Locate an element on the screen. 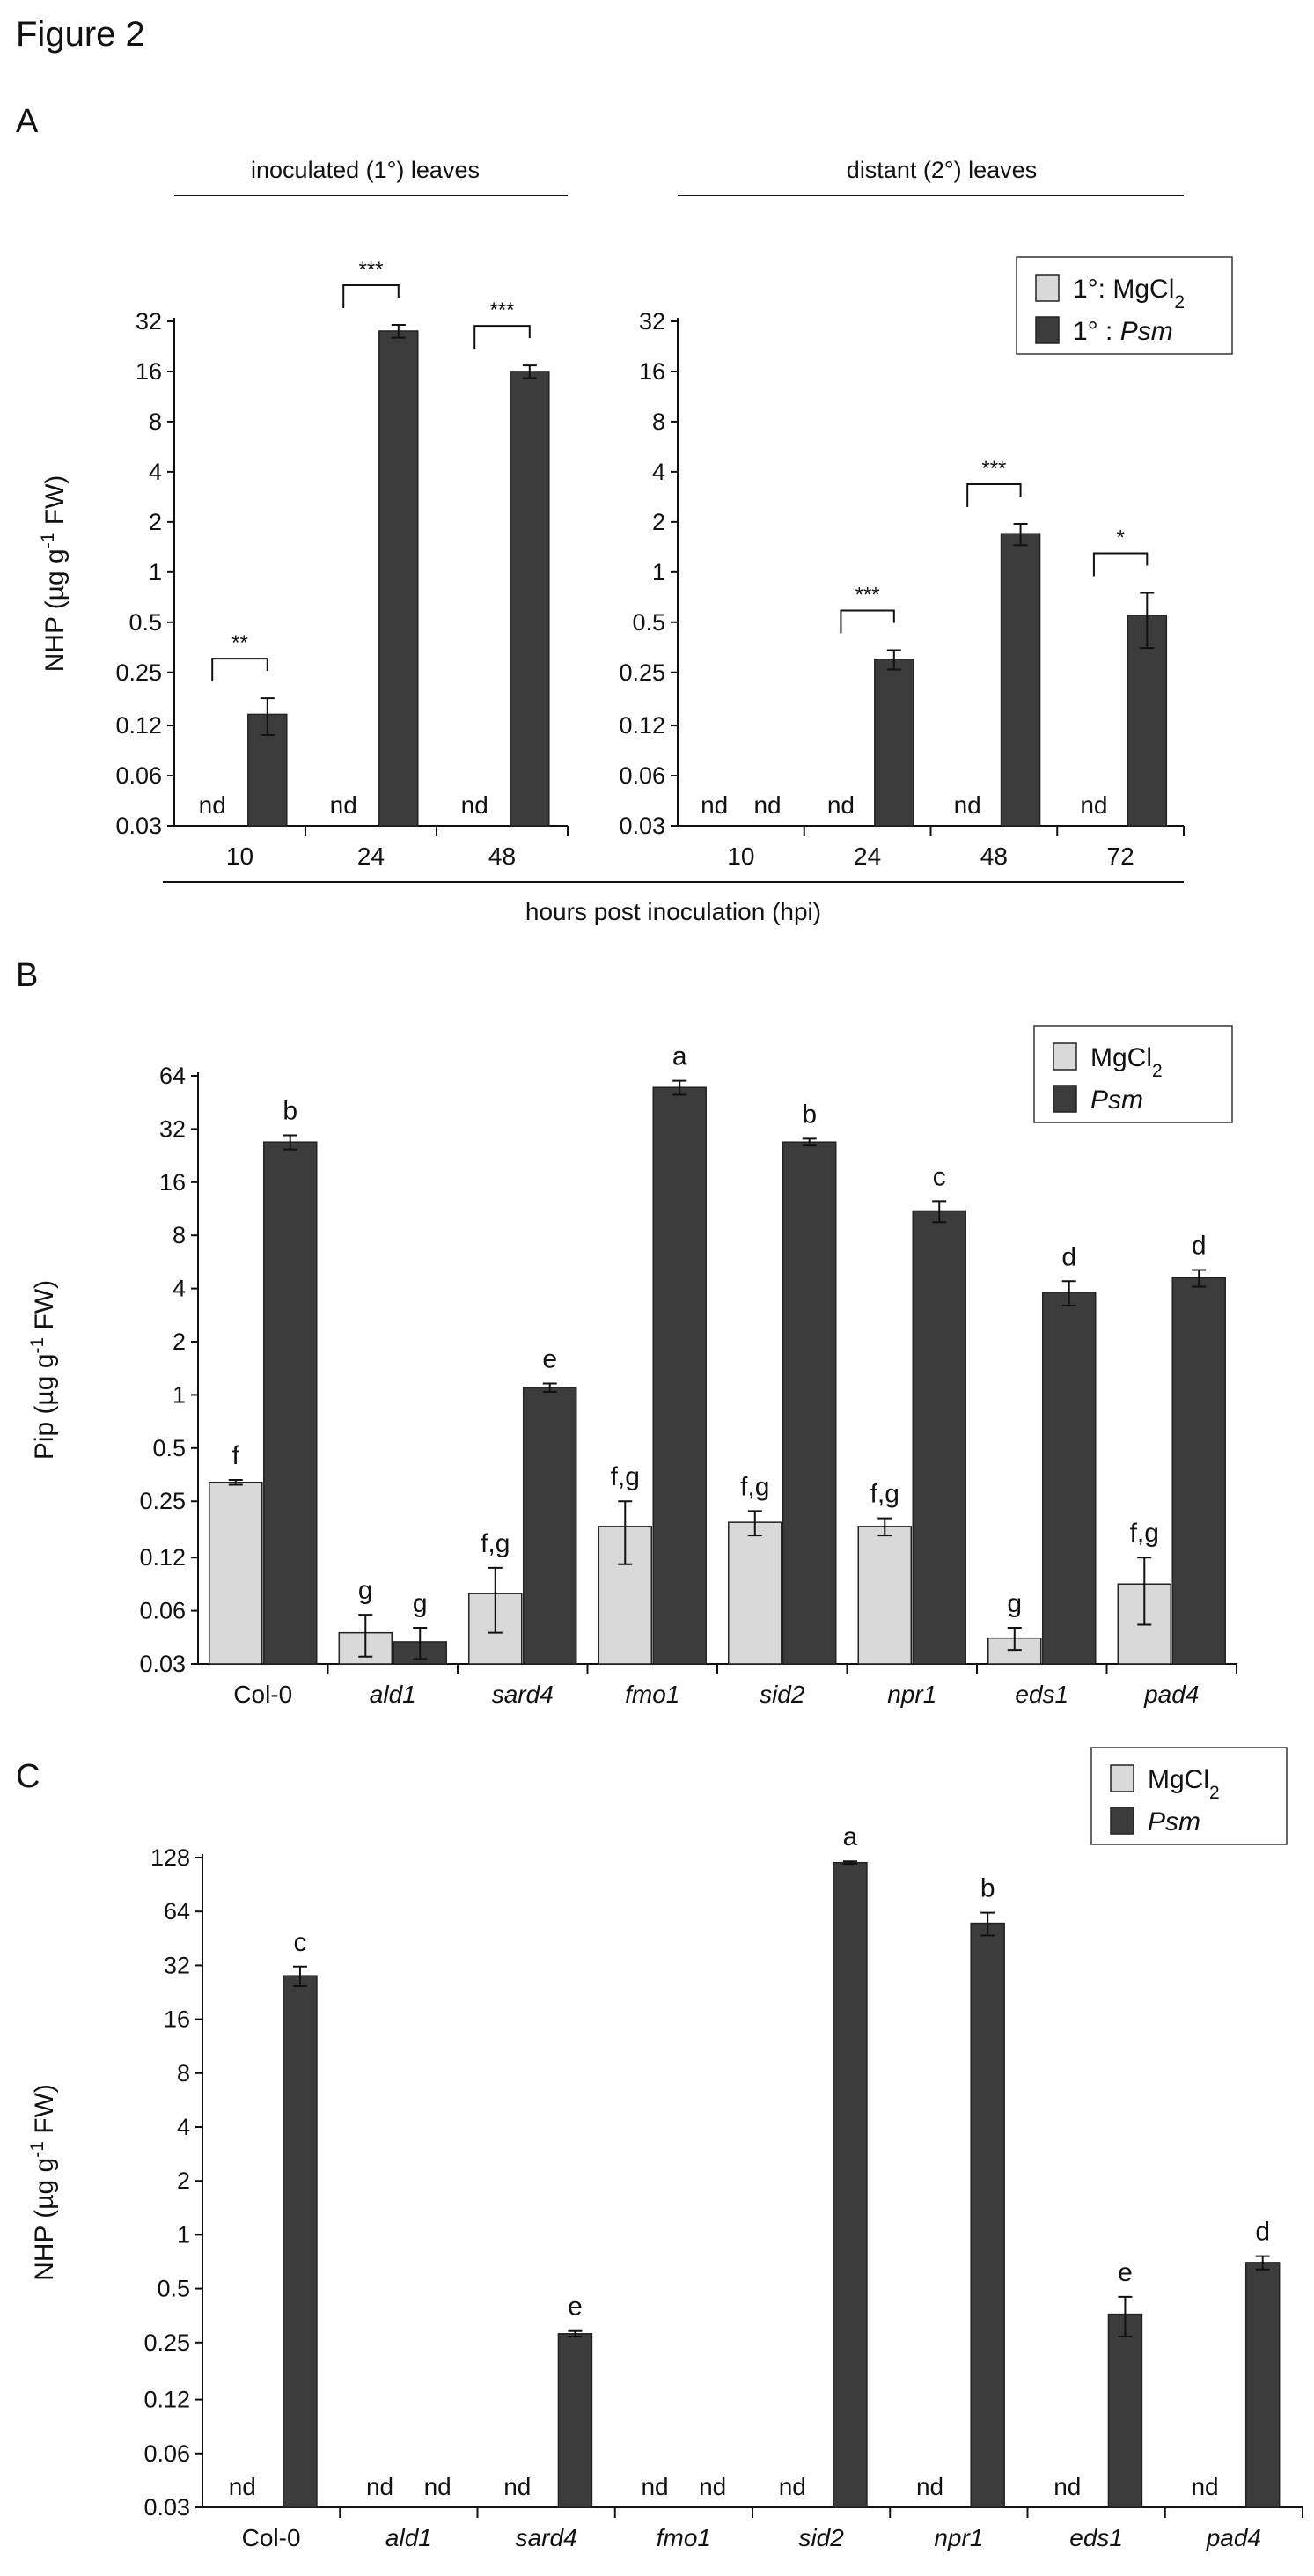 This screenshot has height=2576, width=1314. legend-label: MgCl2 is located at coordinates (1184, 1784).